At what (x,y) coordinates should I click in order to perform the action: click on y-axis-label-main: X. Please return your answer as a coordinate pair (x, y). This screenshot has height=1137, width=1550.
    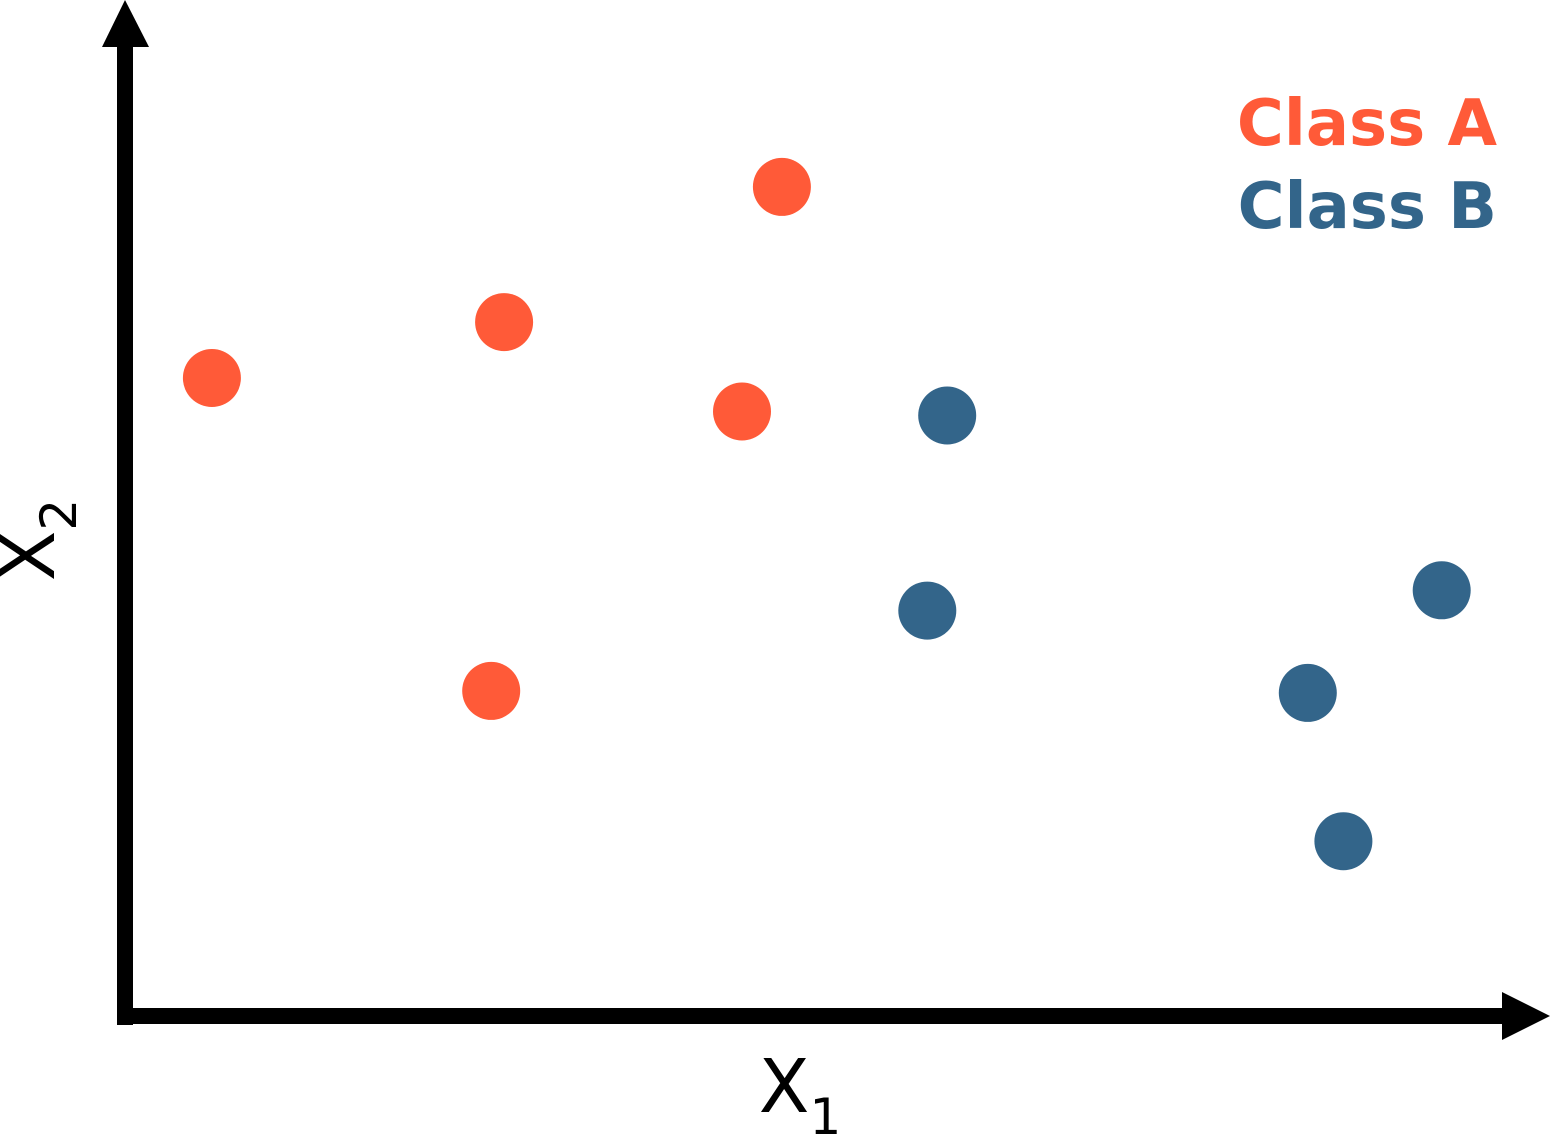
    Looking at the image, I should click on (36, 556).